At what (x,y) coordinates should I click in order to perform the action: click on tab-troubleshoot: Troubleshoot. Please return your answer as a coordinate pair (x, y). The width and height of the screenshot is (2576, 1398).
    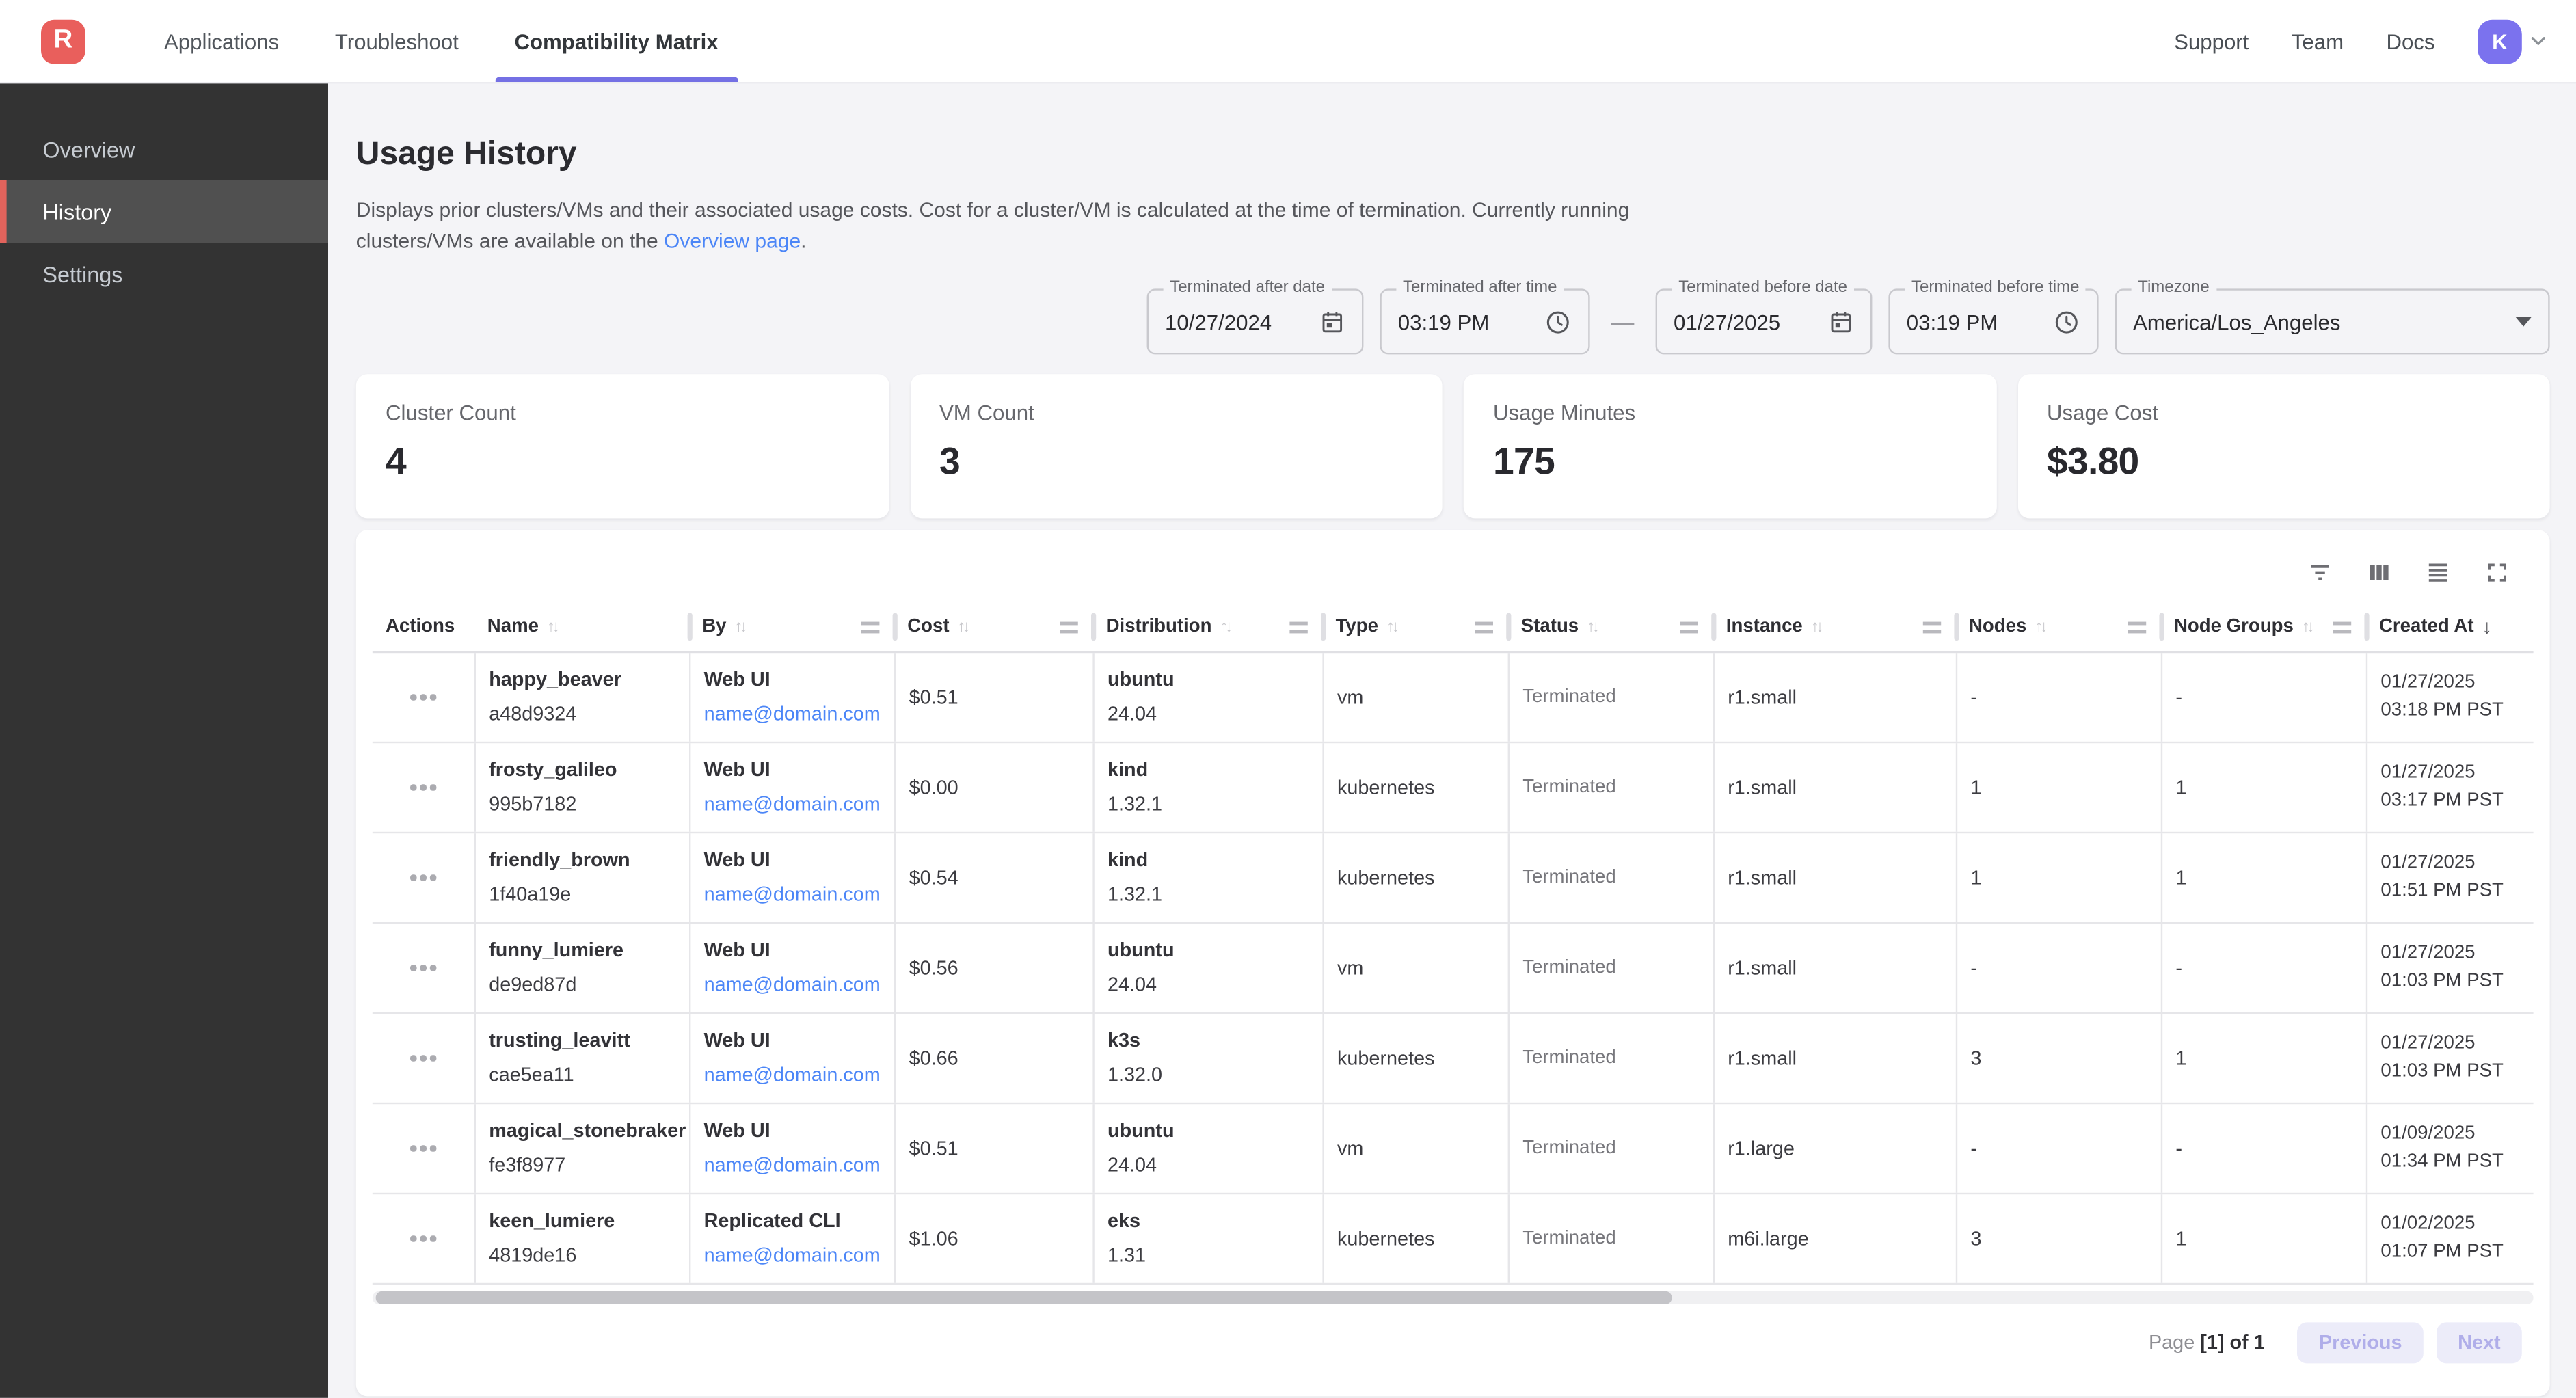
    Looking at the image, I should click on (396, 41).